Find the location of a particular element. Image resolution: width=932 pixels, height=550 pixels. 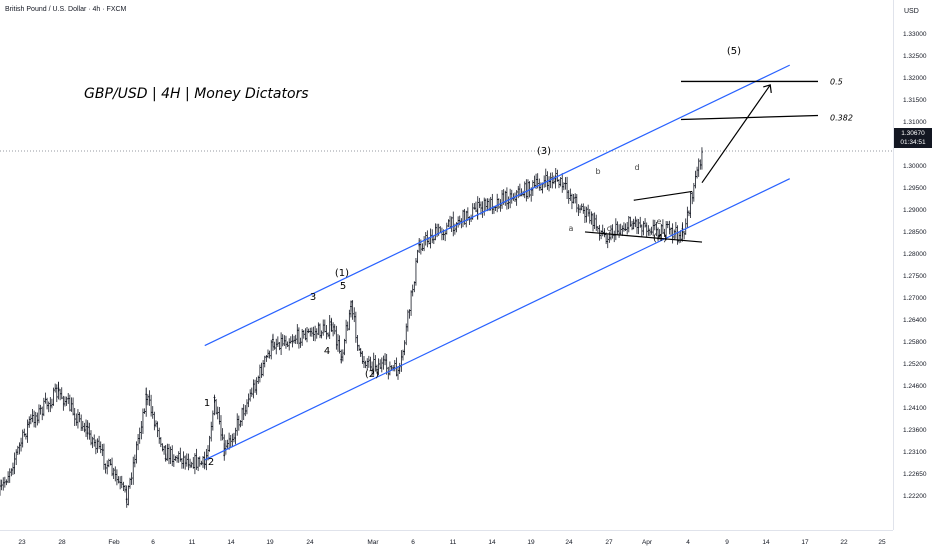

x-tick-label: 9 is located at coordinates (727, 542).